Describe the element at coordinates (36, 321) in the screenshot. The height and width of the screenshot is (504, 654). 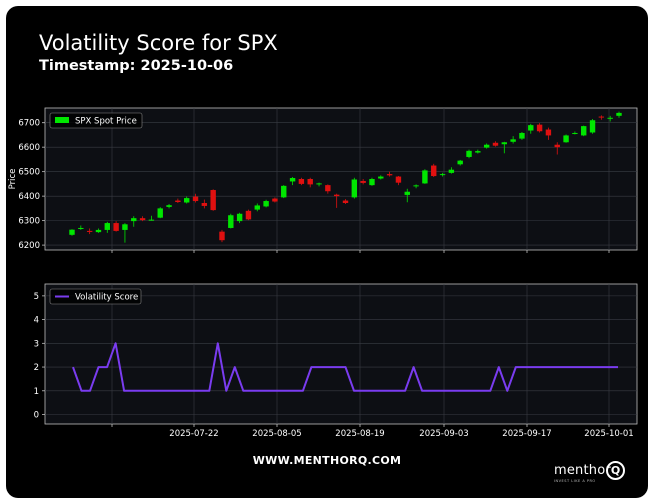
I see `volatility-tick-label: 4` at that location.